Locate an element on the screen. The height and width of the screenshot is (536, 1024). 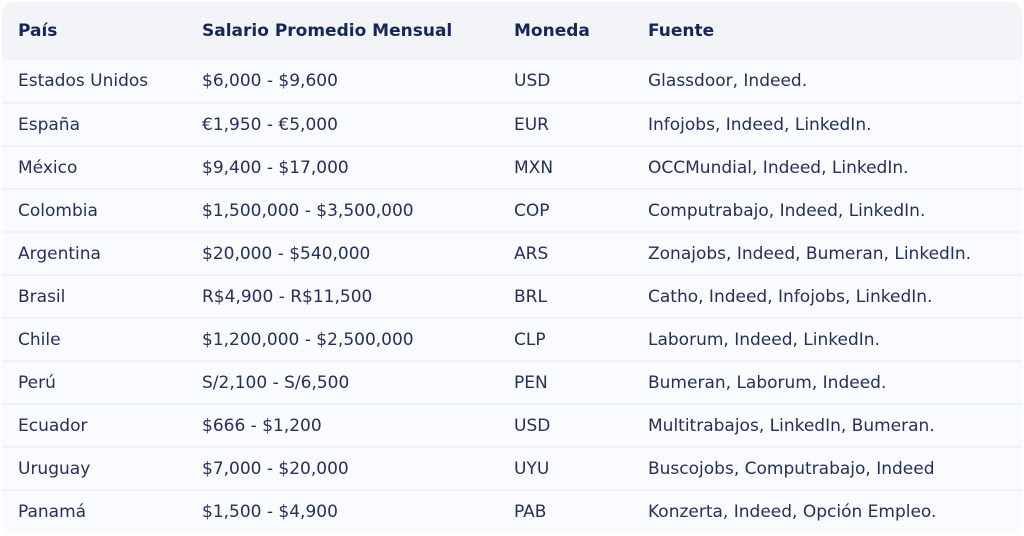
cell-fuente: Bumeran, Laborum, Indeed. is located at coordinates (767, 382).